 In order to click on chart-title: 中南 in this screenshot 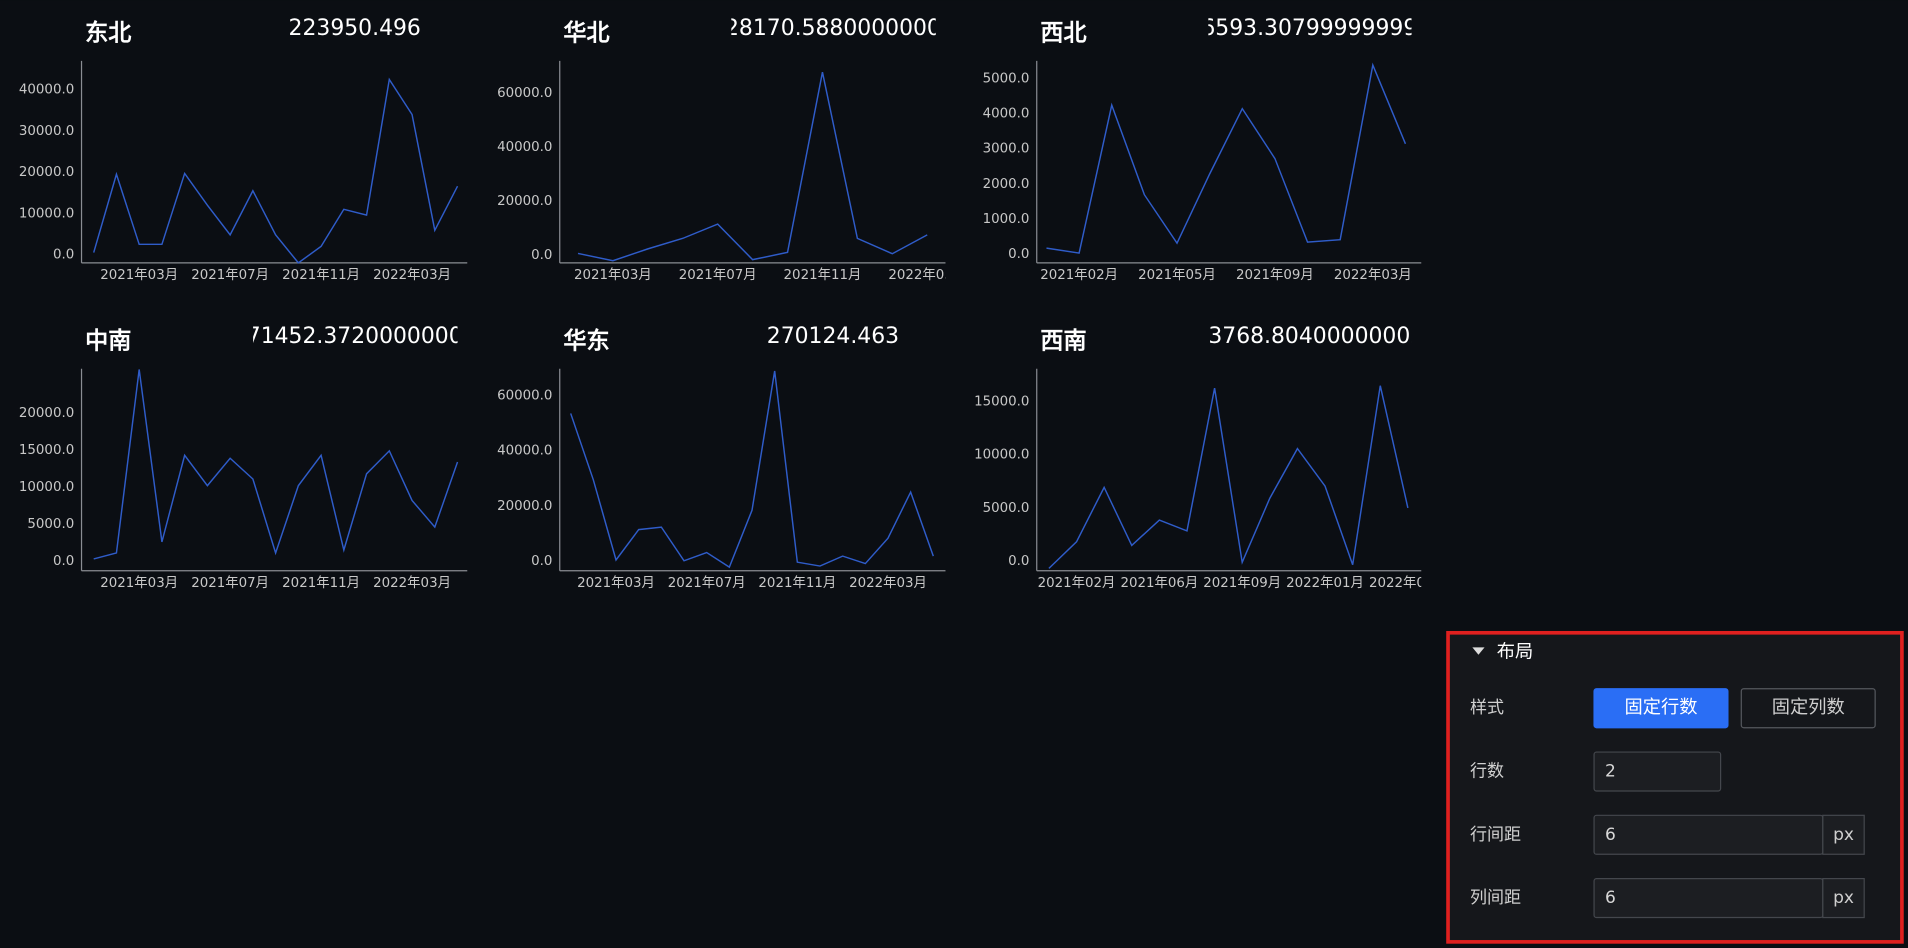, I will do `click(108, 341)`.